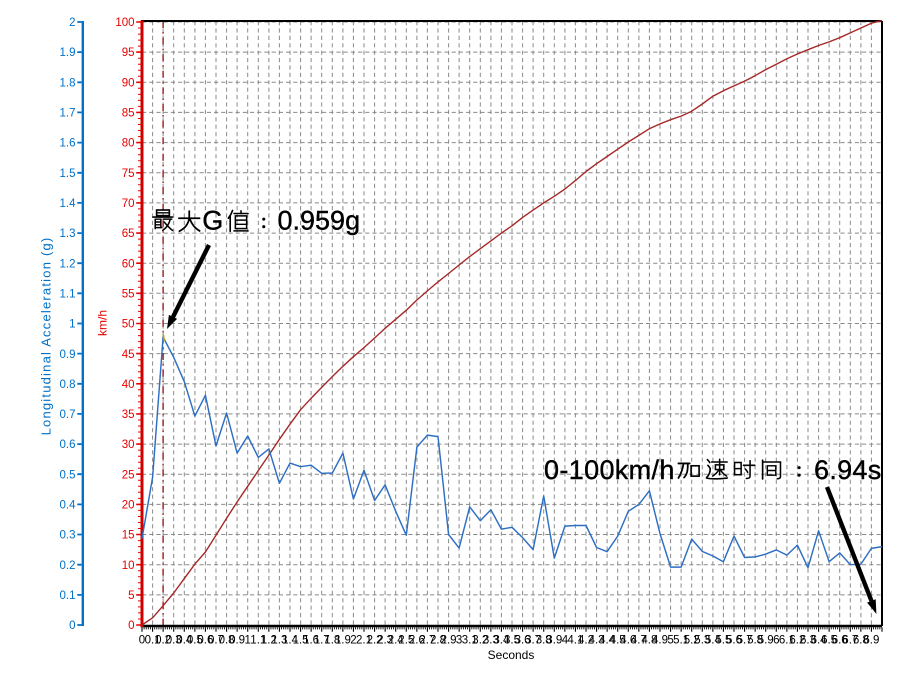 This screenshot has width=908, height=681. I want to click on svg-text: 6.8, so click(861, 641).